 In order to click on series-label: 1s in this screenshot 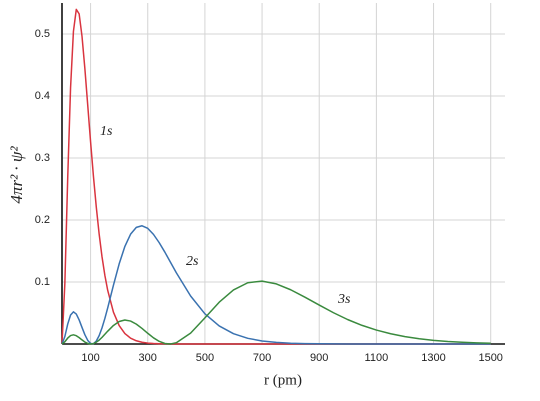, I will do `click(106, 131)`.